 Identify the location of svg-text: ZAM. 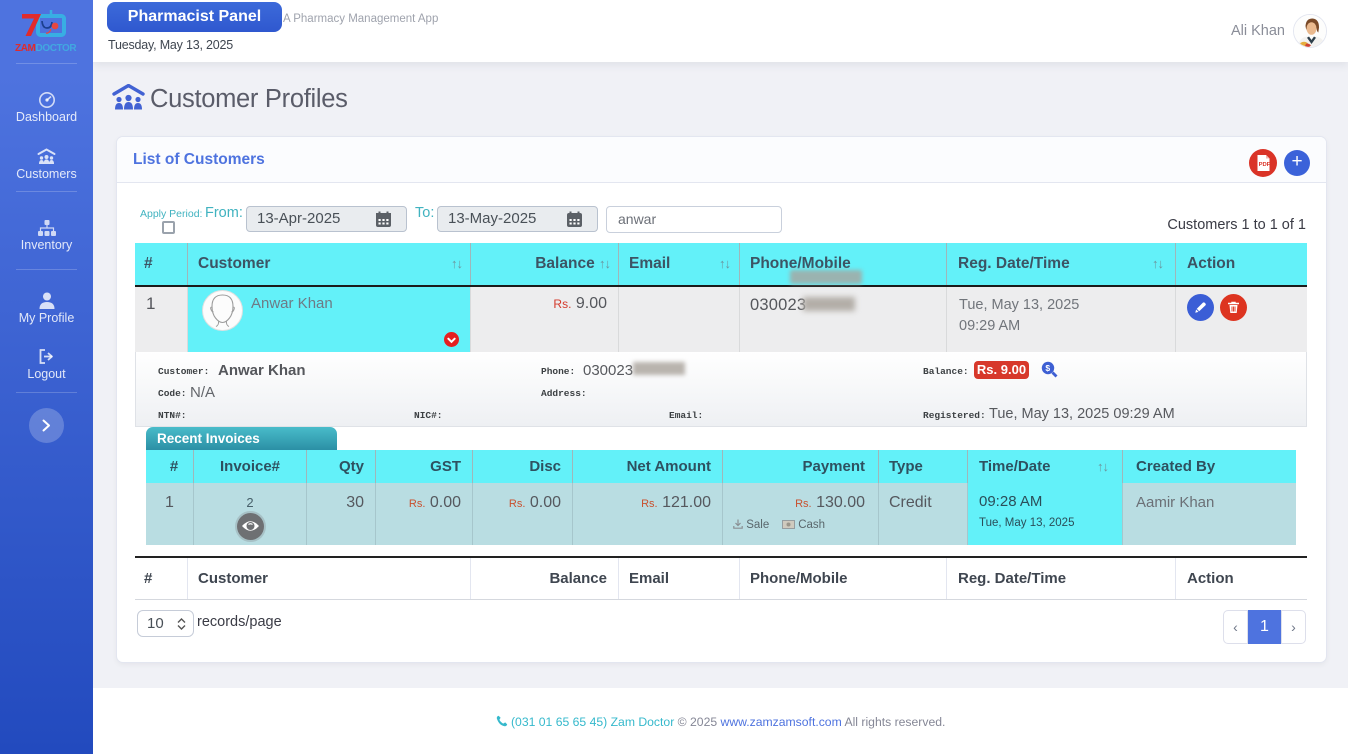
(25, 48).